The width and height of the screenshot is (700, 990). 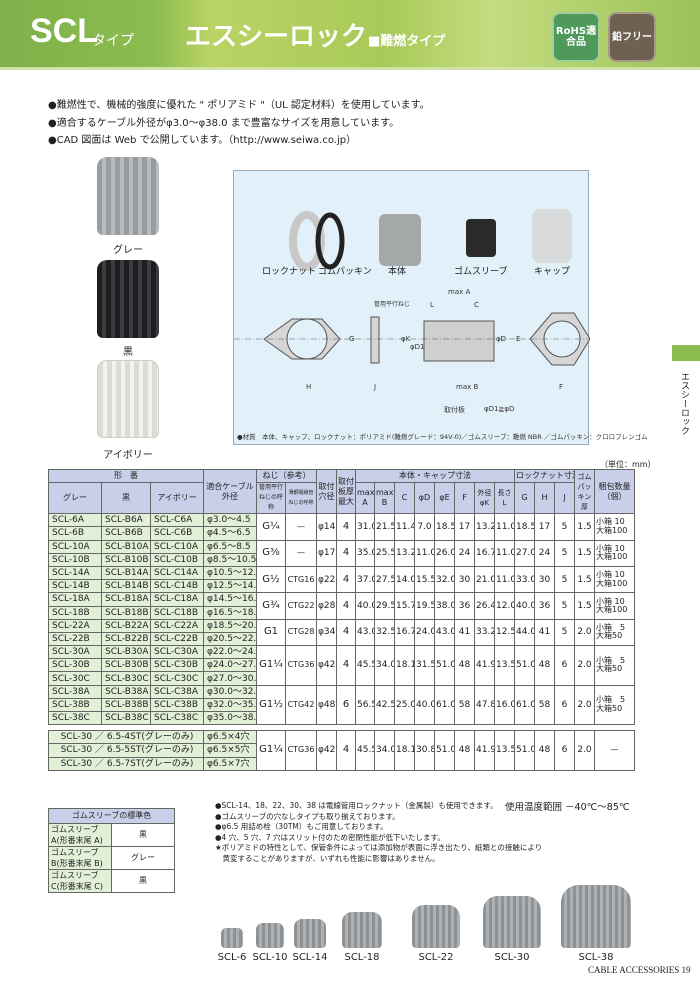 I want to click on col-pack: 梱包数量（個）, so click(x=615, y=491).